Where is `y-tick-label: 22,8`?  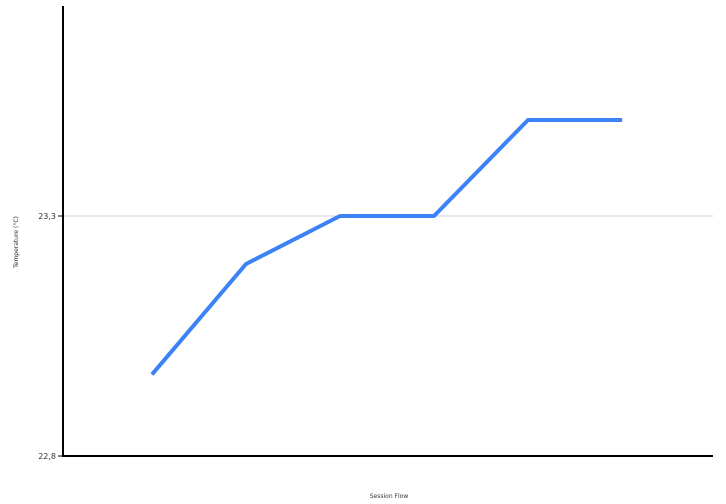
y-tick-label: 22,8 is located at coordinates (47, 456).